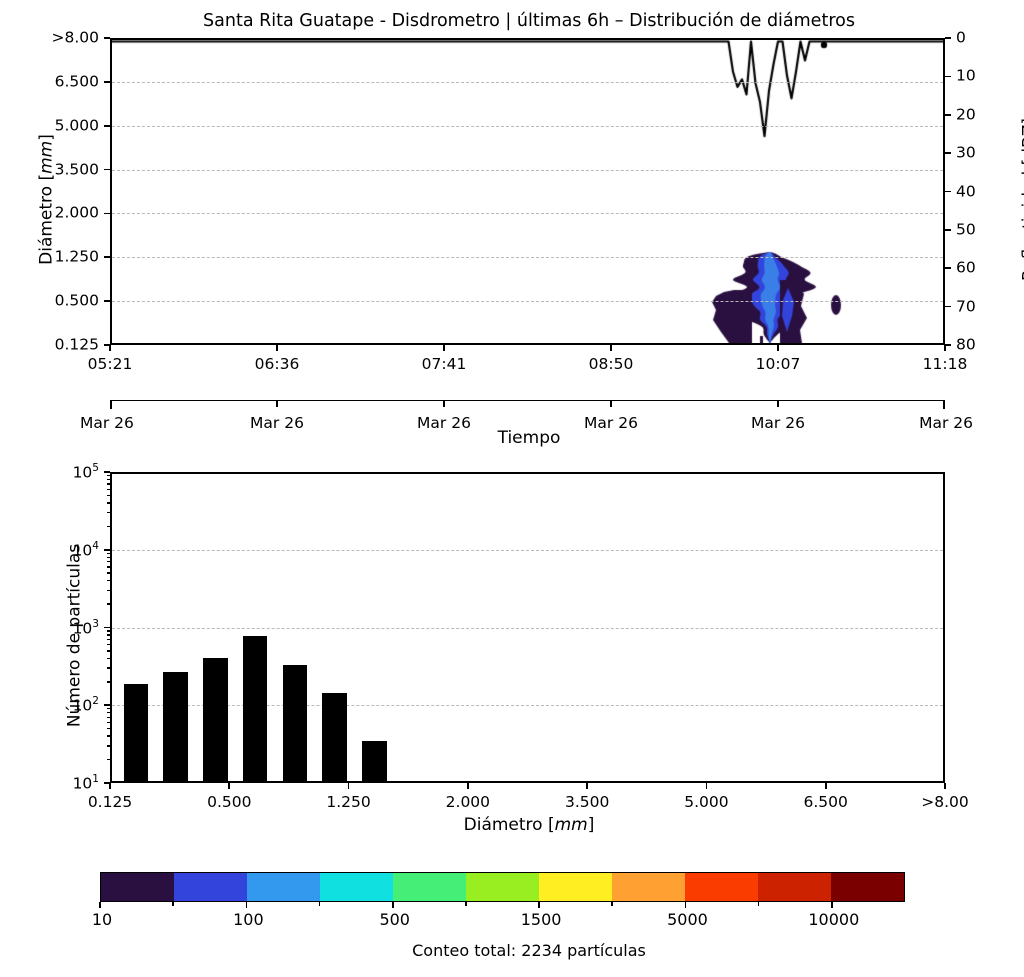 Image resolution: width=1024 pixels, height=977 pixels. Describe the element at coordinates (76, 300) in the screenshot. I see `top-ytick-label: 0.500` at that location.